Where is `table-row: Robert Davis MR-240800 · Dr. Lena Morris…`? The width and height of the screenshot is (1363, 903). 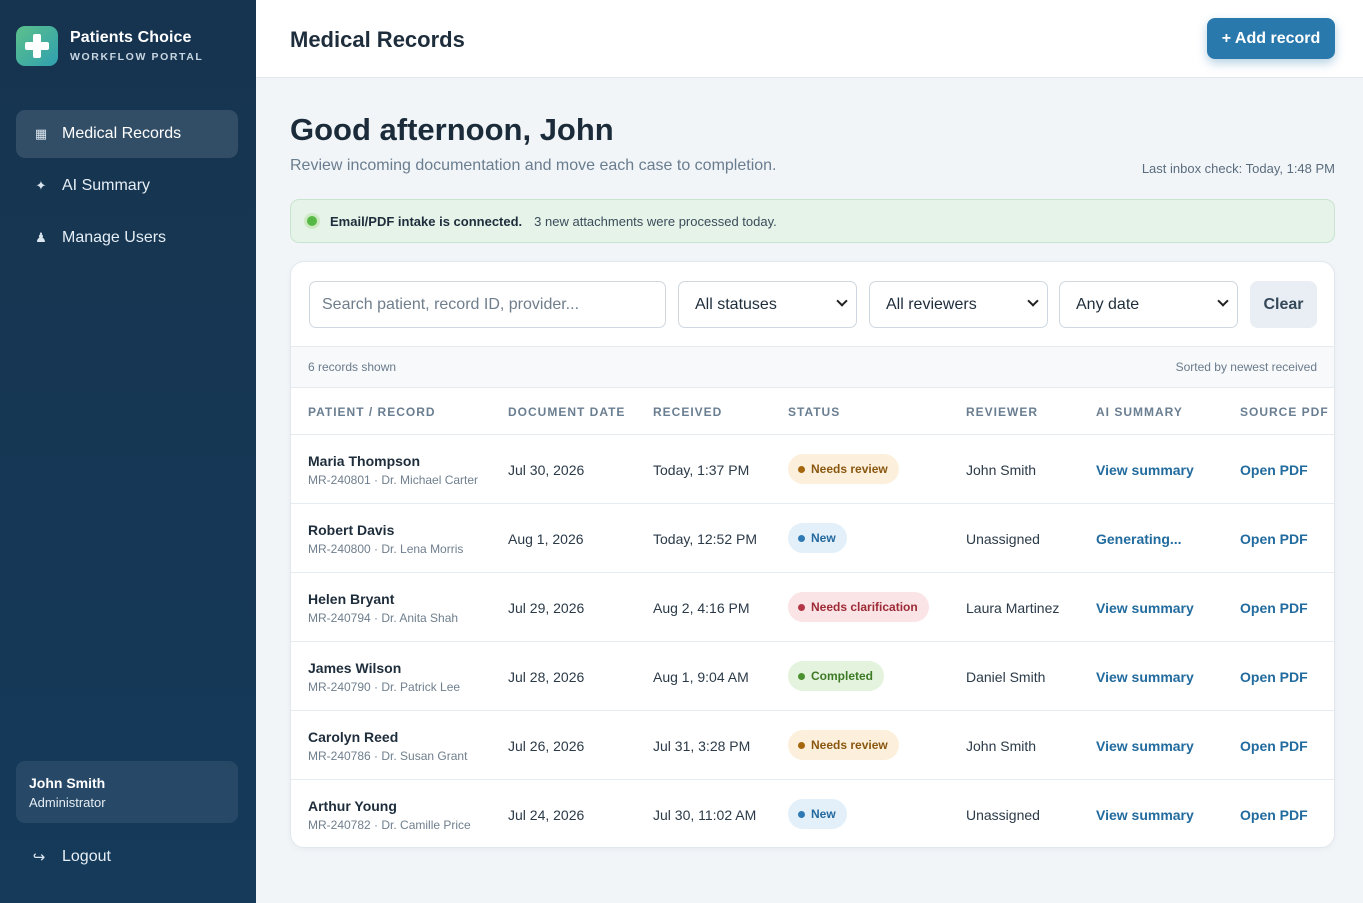
table-row: Robert Davis MR-240800 · Dr. Lena Morris… is located at coordinates (812, 538).